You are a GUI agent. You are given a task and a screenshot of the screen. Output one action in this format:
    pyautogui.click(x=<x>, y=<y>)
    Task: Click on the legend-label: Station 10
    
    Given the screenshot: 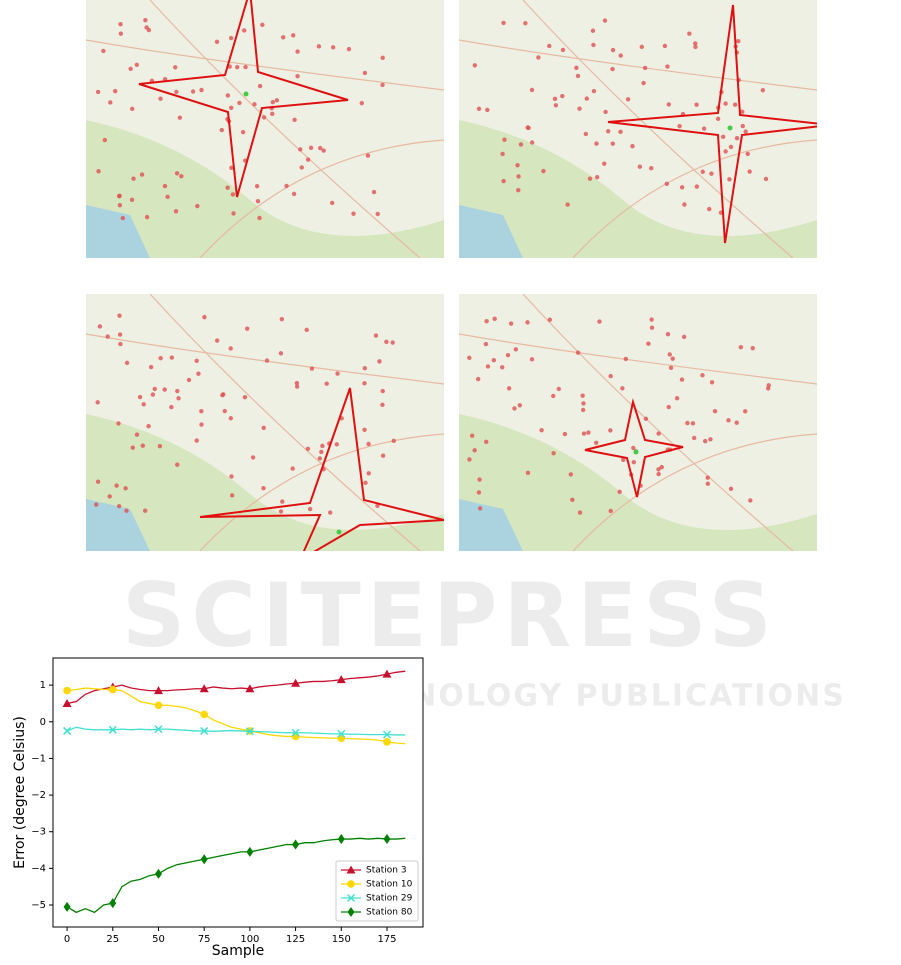 What is the action you would take?
    pyautogui.click(x=389, y=885)
    